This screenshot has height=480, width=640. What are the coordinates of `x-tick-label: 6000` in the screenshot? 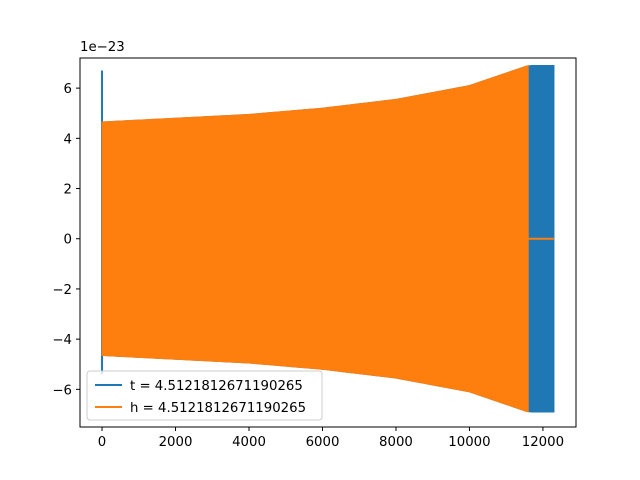 It's located at (323, 442).